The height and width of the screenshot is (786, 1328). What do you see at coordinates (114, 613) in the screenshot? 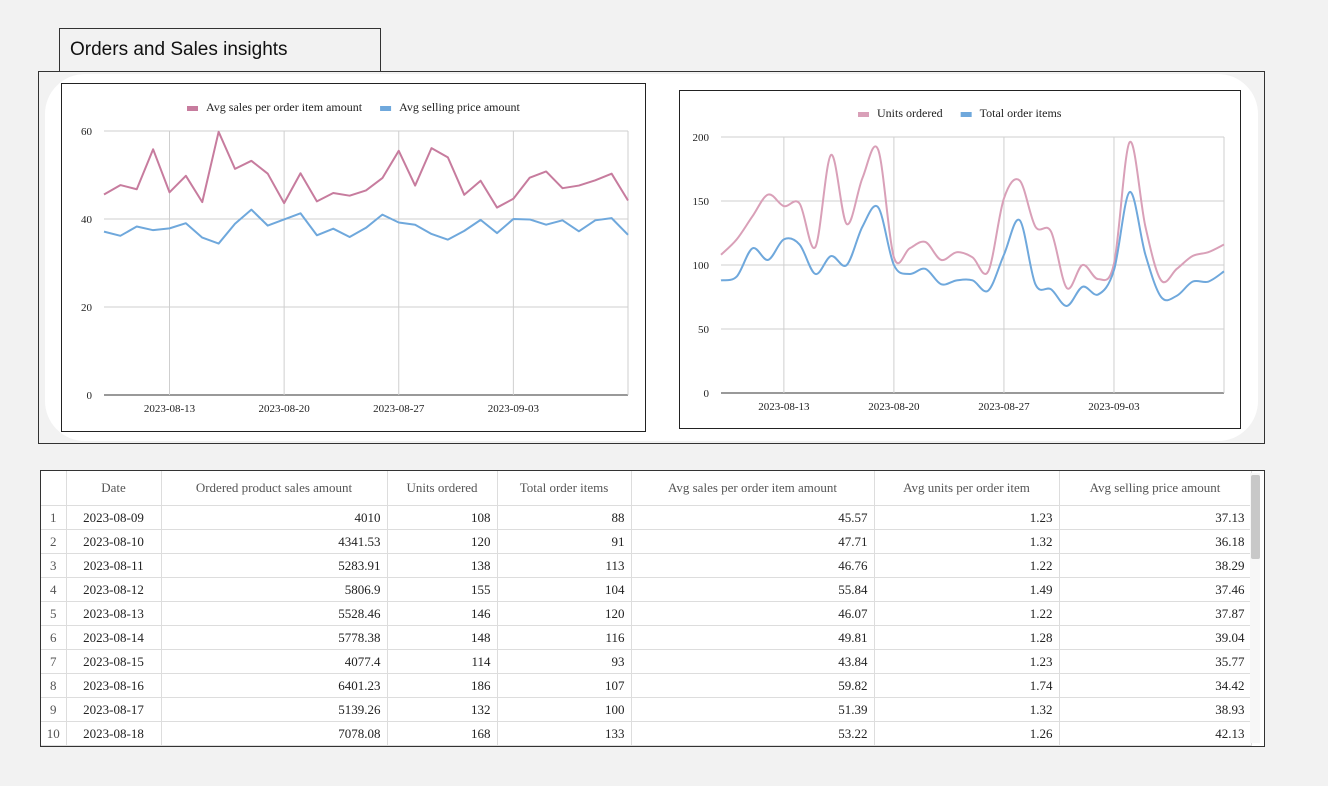
I see `table-cell: 2023-08-13` at bounding box center [114, 613].